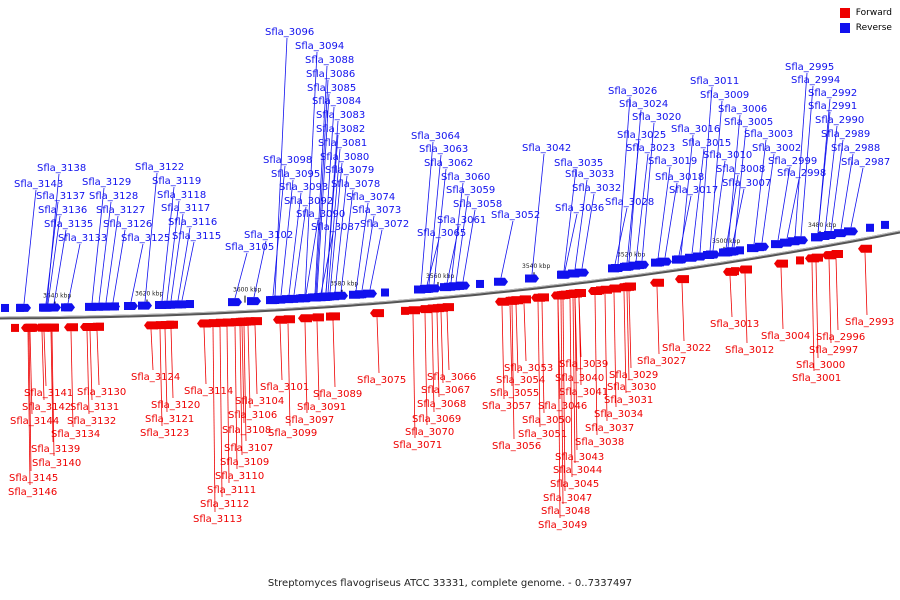 The height and width of the screenshot is (600, 900). What do you see at coordinates (292, 433) in the screenshot?
I see `gene-label-forward: Sfla_3099` at bounding box center [292, 433].